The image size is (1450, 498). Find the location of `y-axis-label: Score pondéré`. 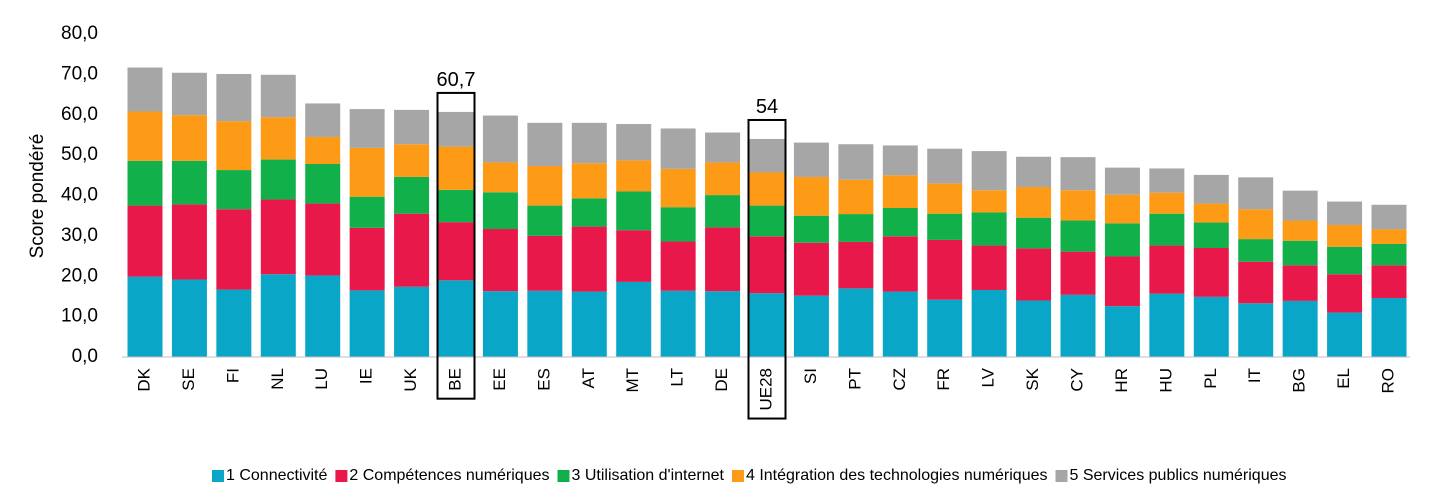

y-axis-label: Score pondéré is located at coordinates (37, 196).